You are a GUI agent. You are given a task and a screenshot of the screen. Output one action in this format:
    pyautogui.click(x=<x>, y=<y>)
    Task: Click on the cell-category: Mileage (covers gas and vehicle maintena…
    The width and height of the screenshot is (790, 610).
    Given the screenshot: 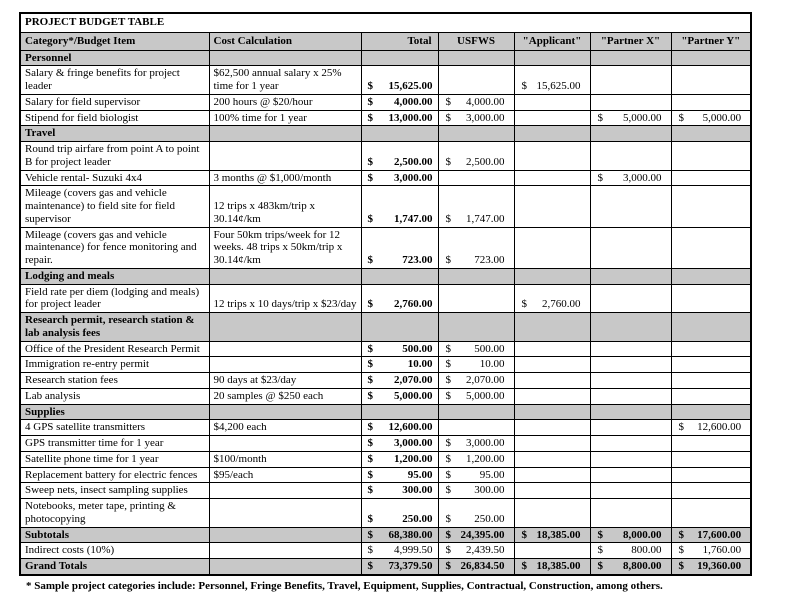 What is the action you would take?
    pyautogui.click(x=114, y=206)
    